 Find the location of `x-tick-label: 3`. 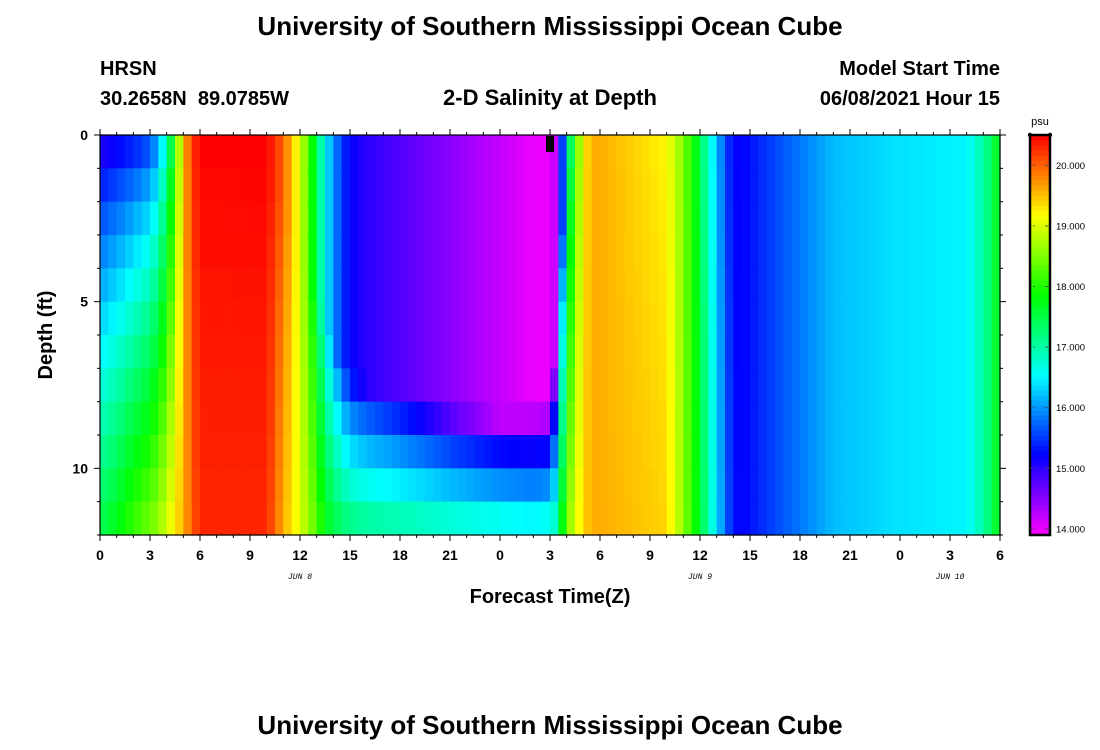

x-tick-label: 3 is located at coordinates (550, 555).